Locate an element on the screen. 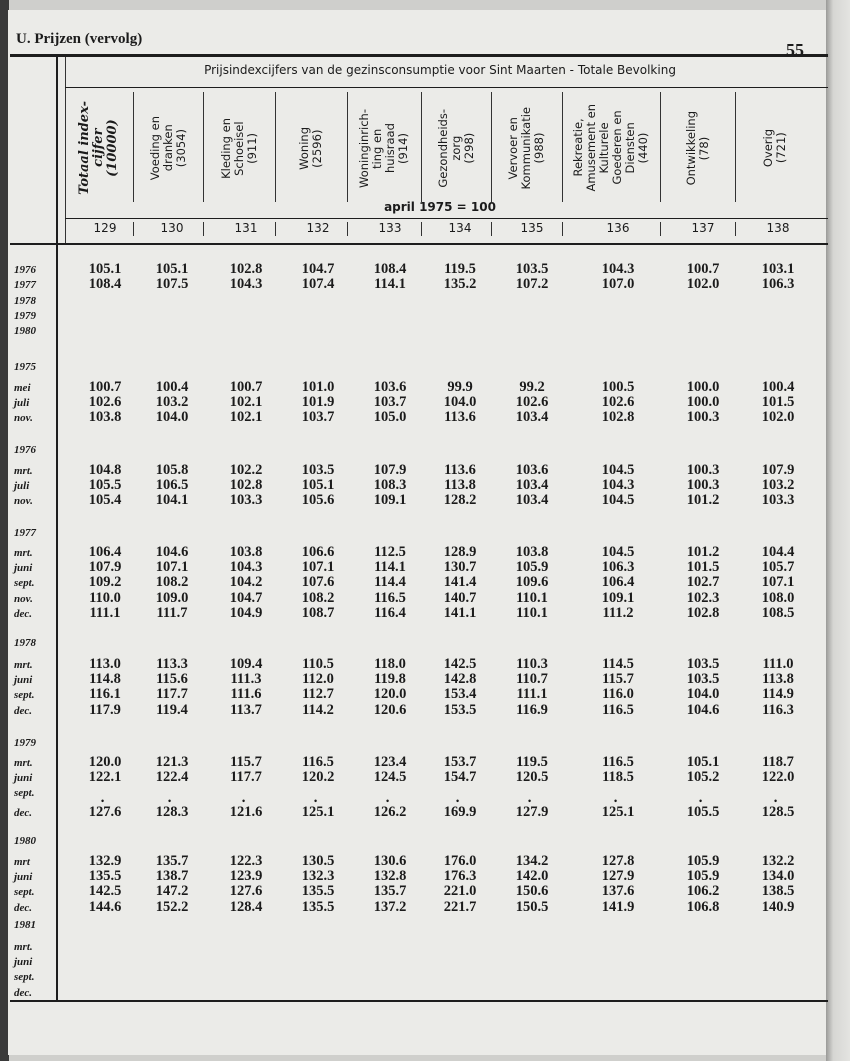  table-cell: 128.9 is located at coordinates (460, 552).